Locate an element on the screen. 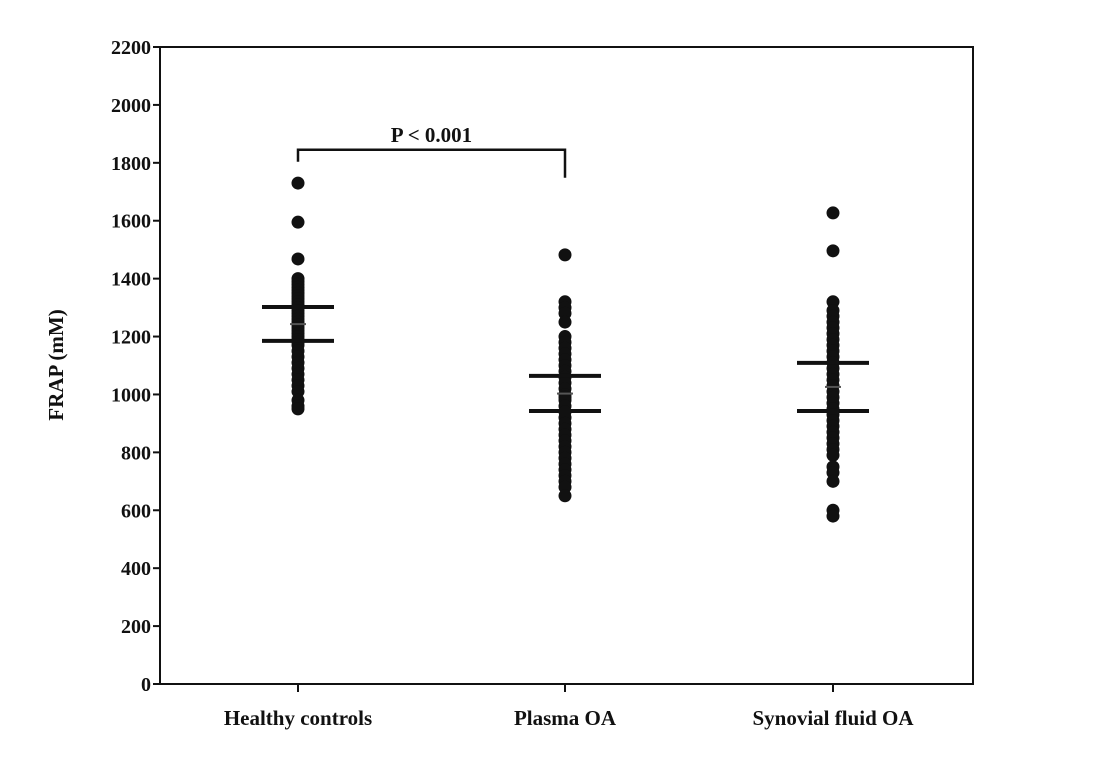  y-tick-label: 2000 is located at coordinates (131, 106).